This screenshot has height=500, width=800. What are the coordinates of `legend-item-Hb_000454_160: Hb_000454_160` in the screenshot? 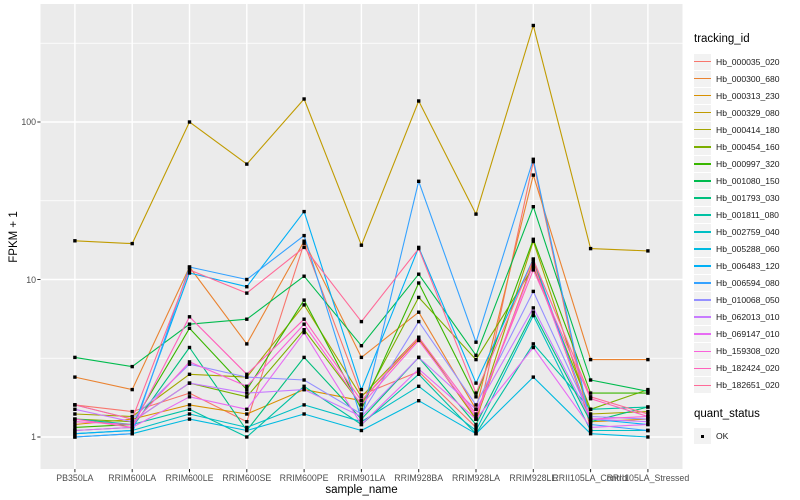 It's located at (747, 146).